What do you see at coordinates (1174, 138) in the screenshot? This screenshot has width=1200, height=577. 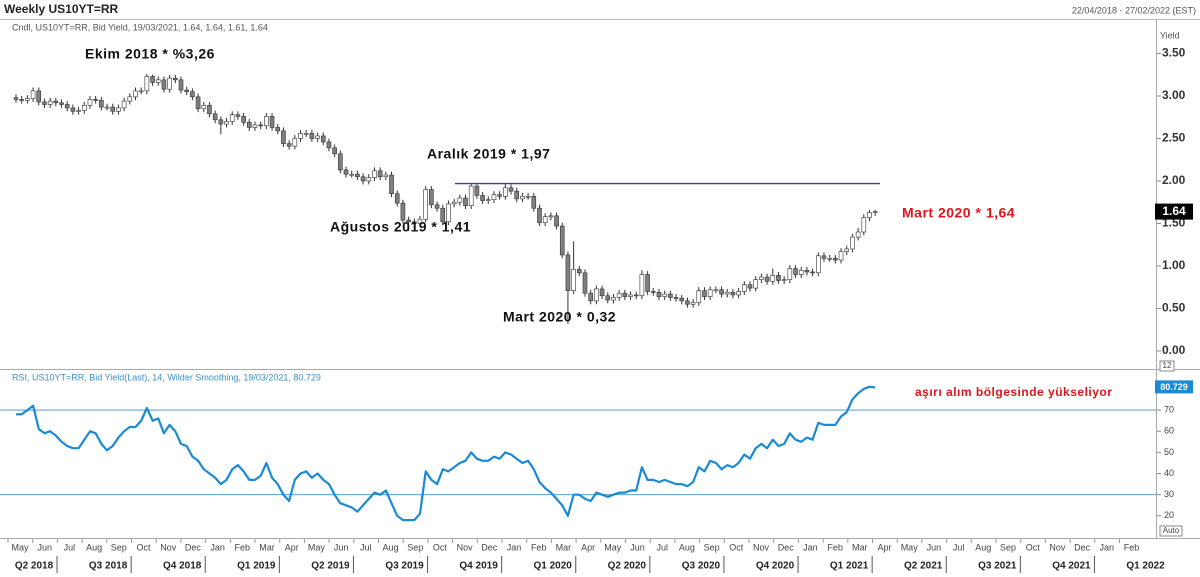 I see `y-tick-label: 2.50` at bounding box center [1174, 138].